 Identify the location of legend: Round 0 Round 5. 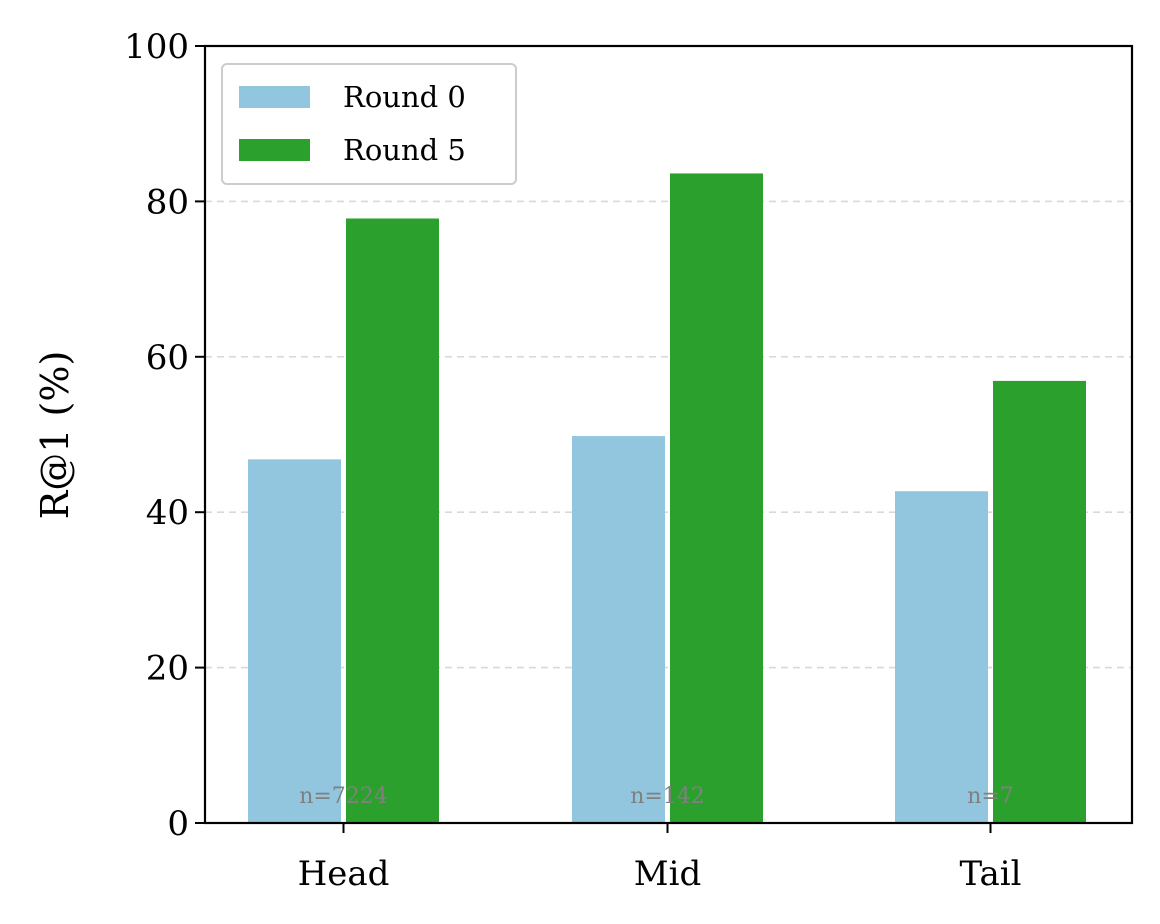
(369, 124).